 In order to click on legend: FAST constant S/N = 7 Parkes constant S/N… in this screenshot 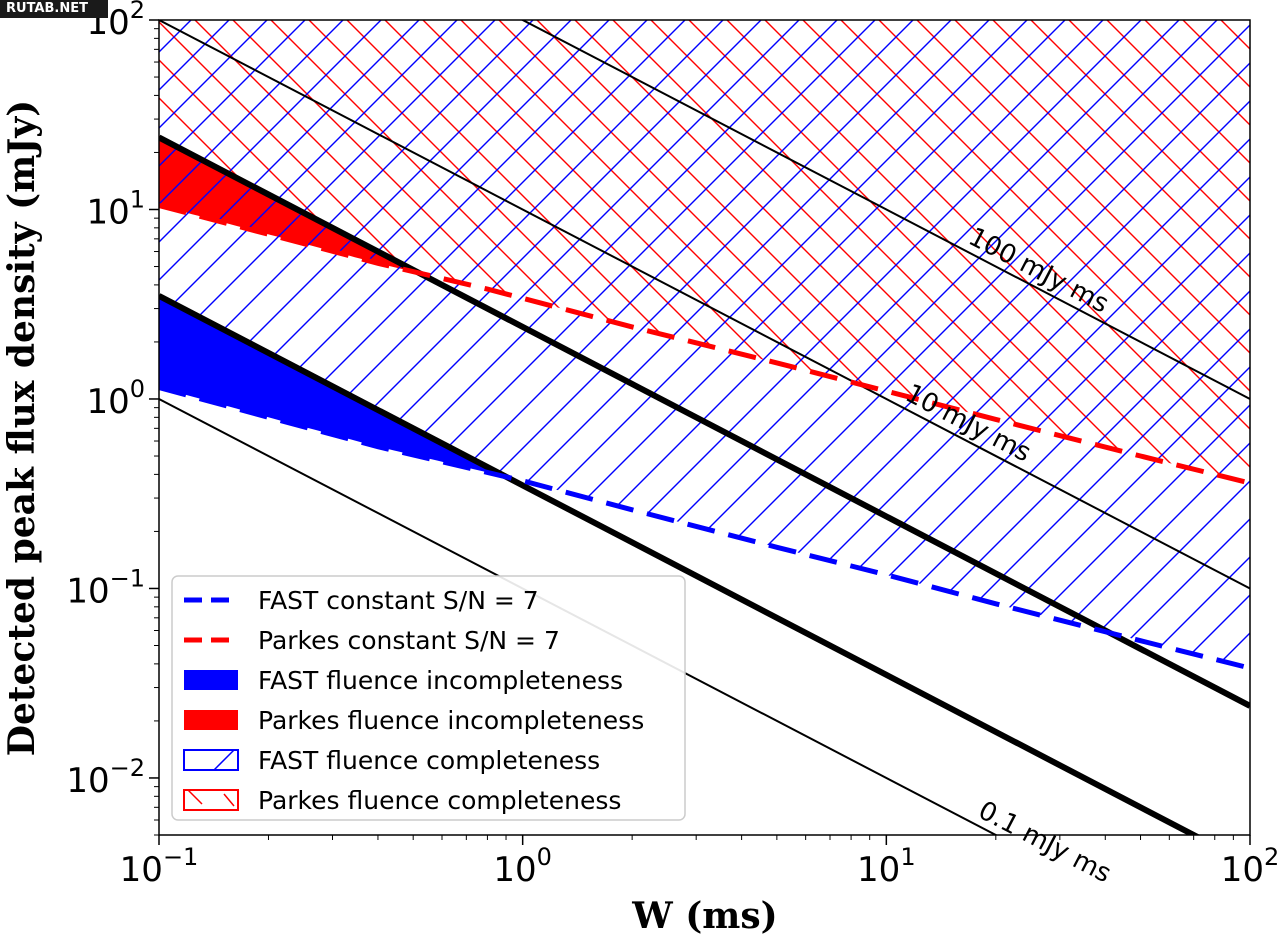, I will do `click(428, 698)`.